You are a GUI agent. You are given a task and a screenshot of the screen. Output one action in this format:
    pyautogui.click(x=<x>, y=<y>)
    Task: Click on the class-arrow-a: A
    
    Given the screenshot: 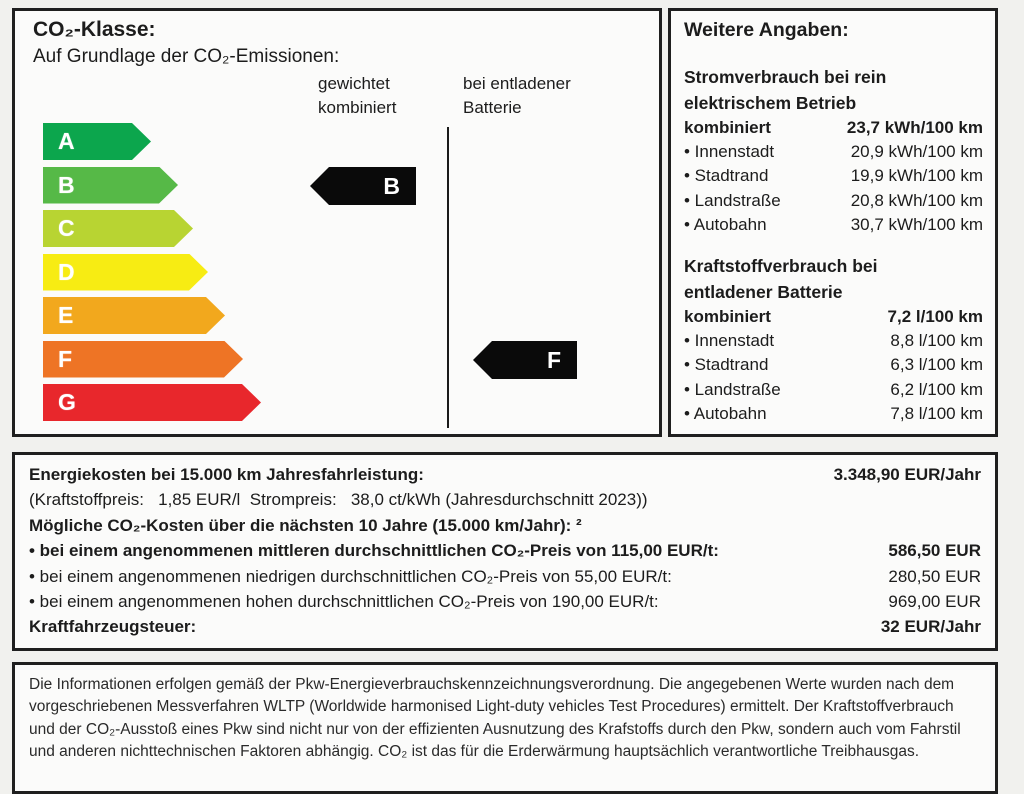 What is the action you would take?
    pyautogui.click(x=97, y=141)
    